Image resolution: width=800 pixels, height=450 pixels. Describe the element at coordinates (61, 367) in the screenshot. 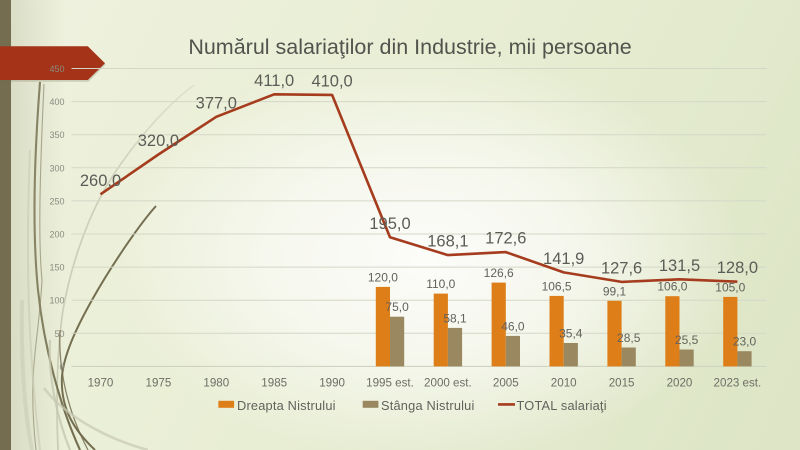

I see `svg-text: 0` at that location.